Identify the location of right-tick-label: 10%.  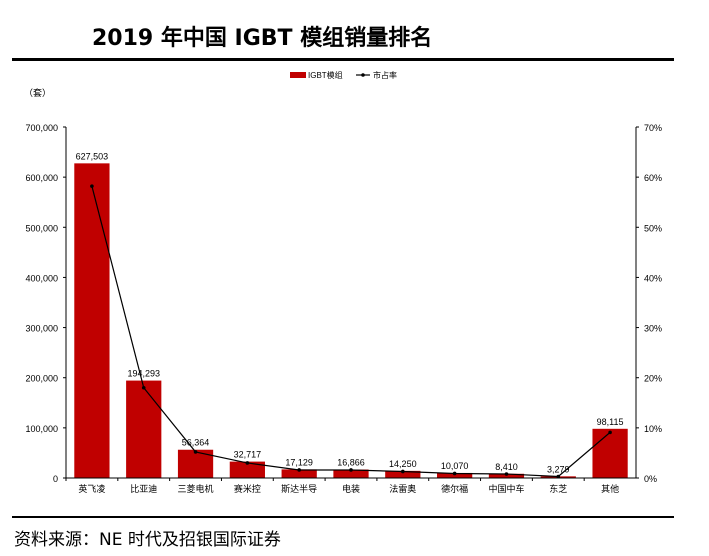
(653, 429).